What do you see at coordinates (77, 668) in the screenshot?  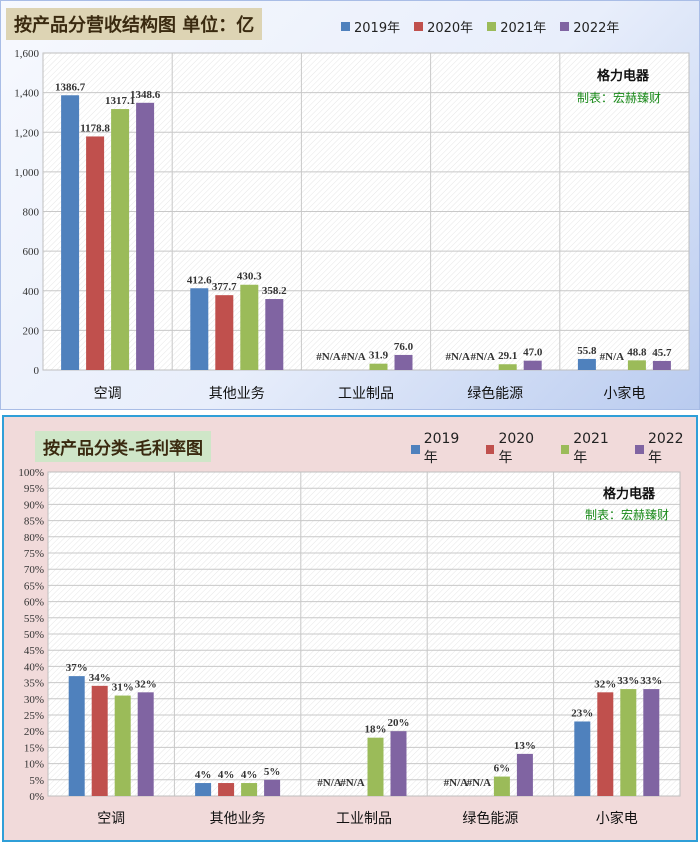 I see `data-label: 37%` at bounding box center [77, 668].